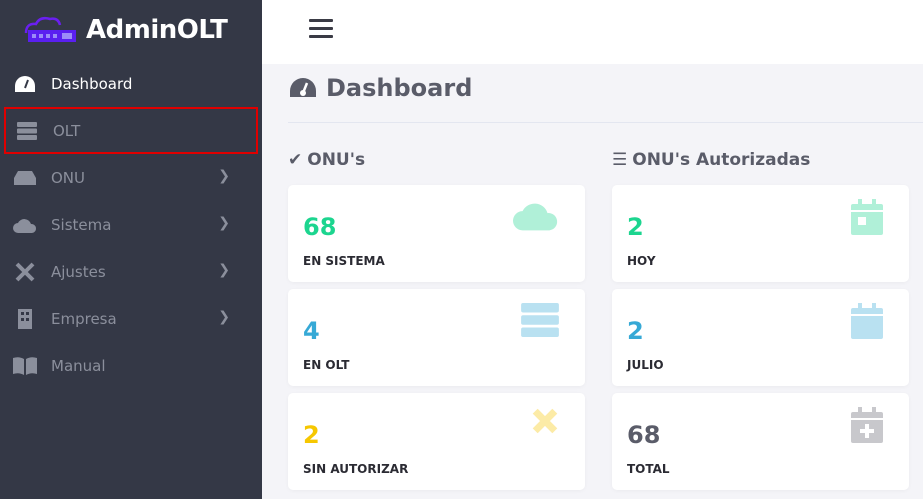 The image size is (923, 499). I want to click on check-icon: ✔, so click(295, 160).